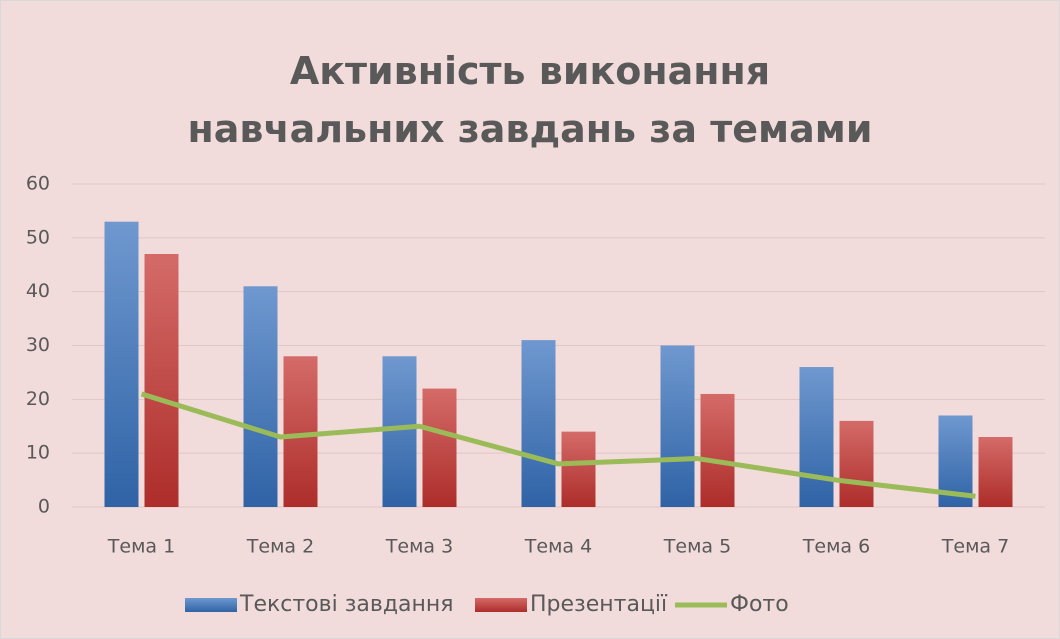 The width and height of the screenshot is (1060, 639). I want to click on legend-label: Фото, so click(759, 604).